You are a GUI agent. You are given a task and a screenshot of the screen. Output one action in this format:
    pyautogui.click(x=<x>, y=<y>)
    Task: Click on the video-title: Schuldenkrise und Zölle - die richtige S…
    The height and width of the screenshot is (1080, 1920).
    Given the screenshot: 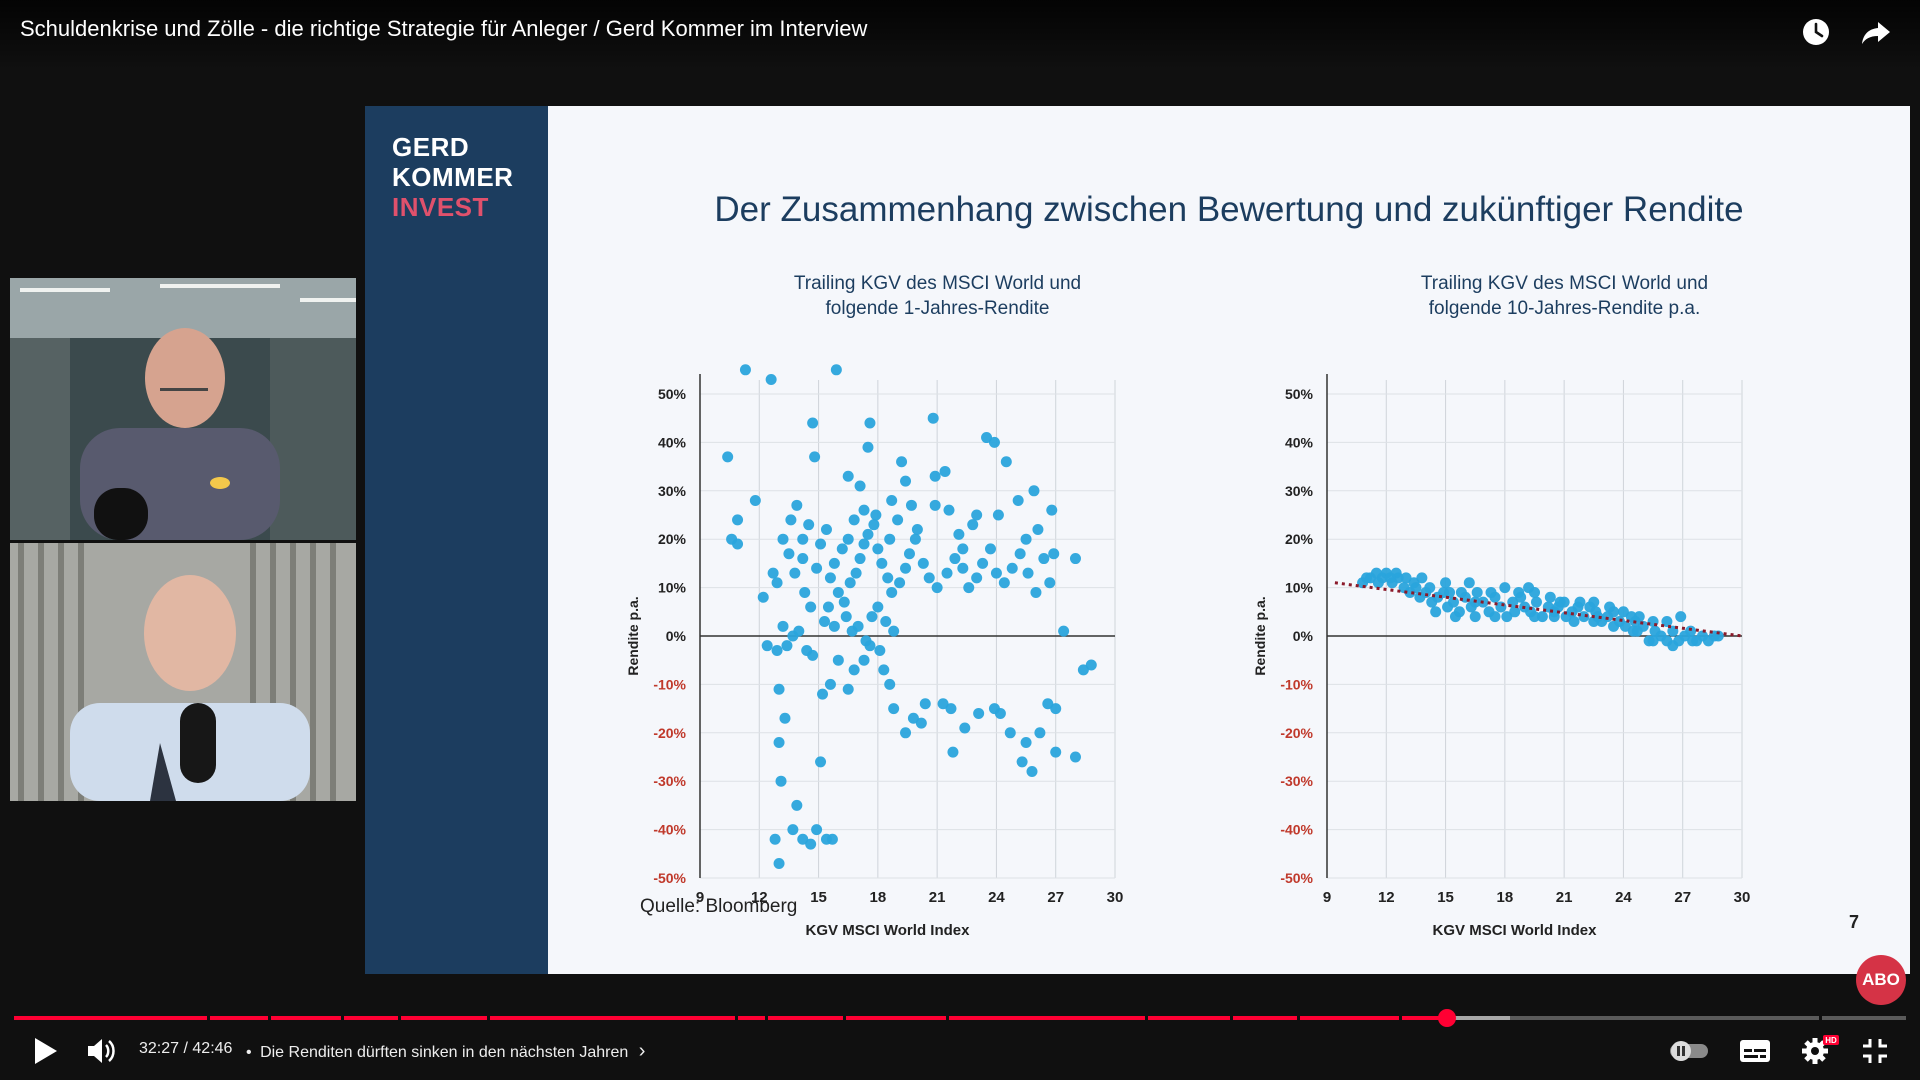 What is the action you would take?
    pyautogui.click(x=444, y=28)
    